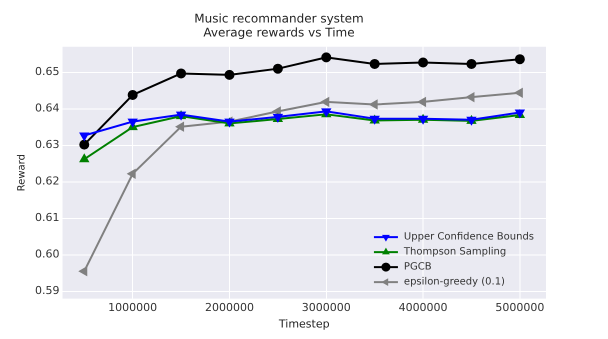 The height and width of the screenshot is (339, 608). I want to click on y-tick-label: 0.61, so click(47, 217).